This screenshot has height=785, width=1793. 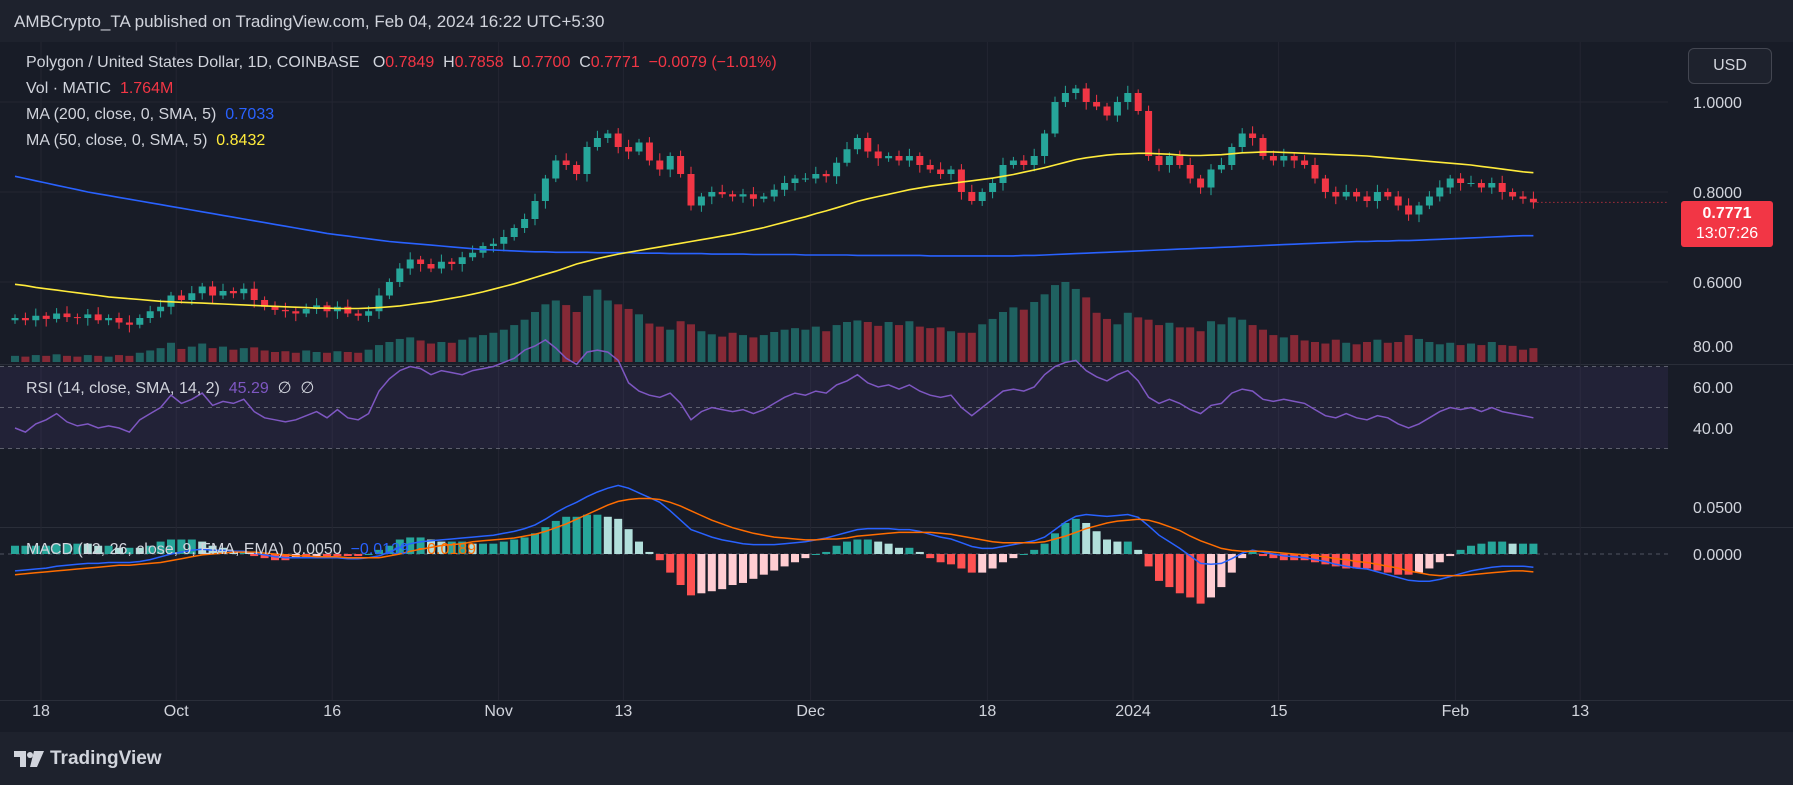 I want to click on signal-line, so click(x=774, y=537).